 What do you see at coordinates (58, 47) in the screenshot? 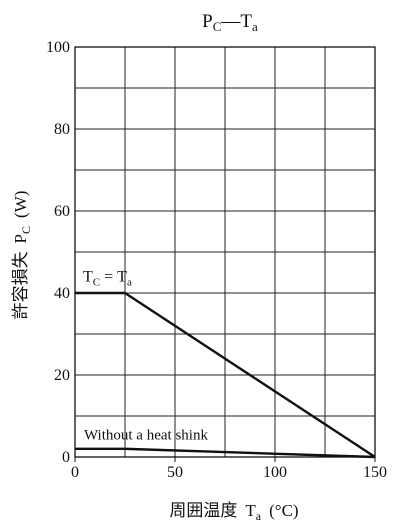
I see `y-tick-label: 100` at bounding box center [58, 47].